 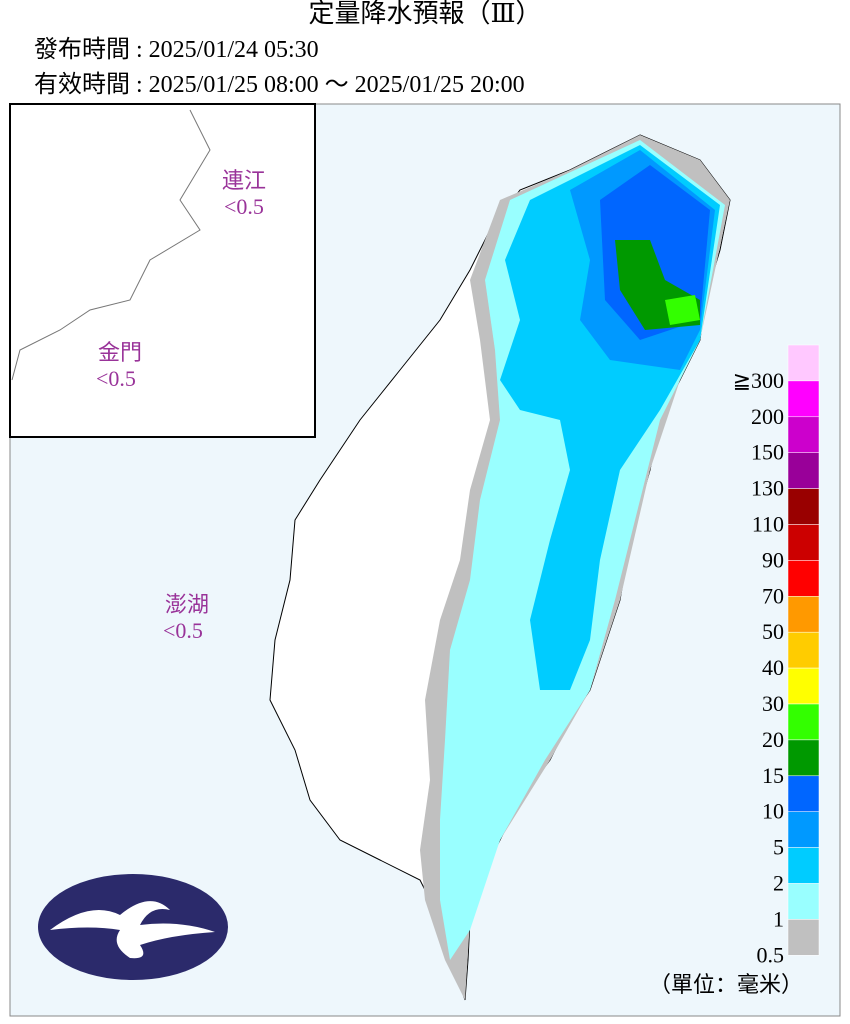 What do you see at coordinates (768, 524) in the screenshot?
I see `legend-label: 110` at bounding box center [768, 524].